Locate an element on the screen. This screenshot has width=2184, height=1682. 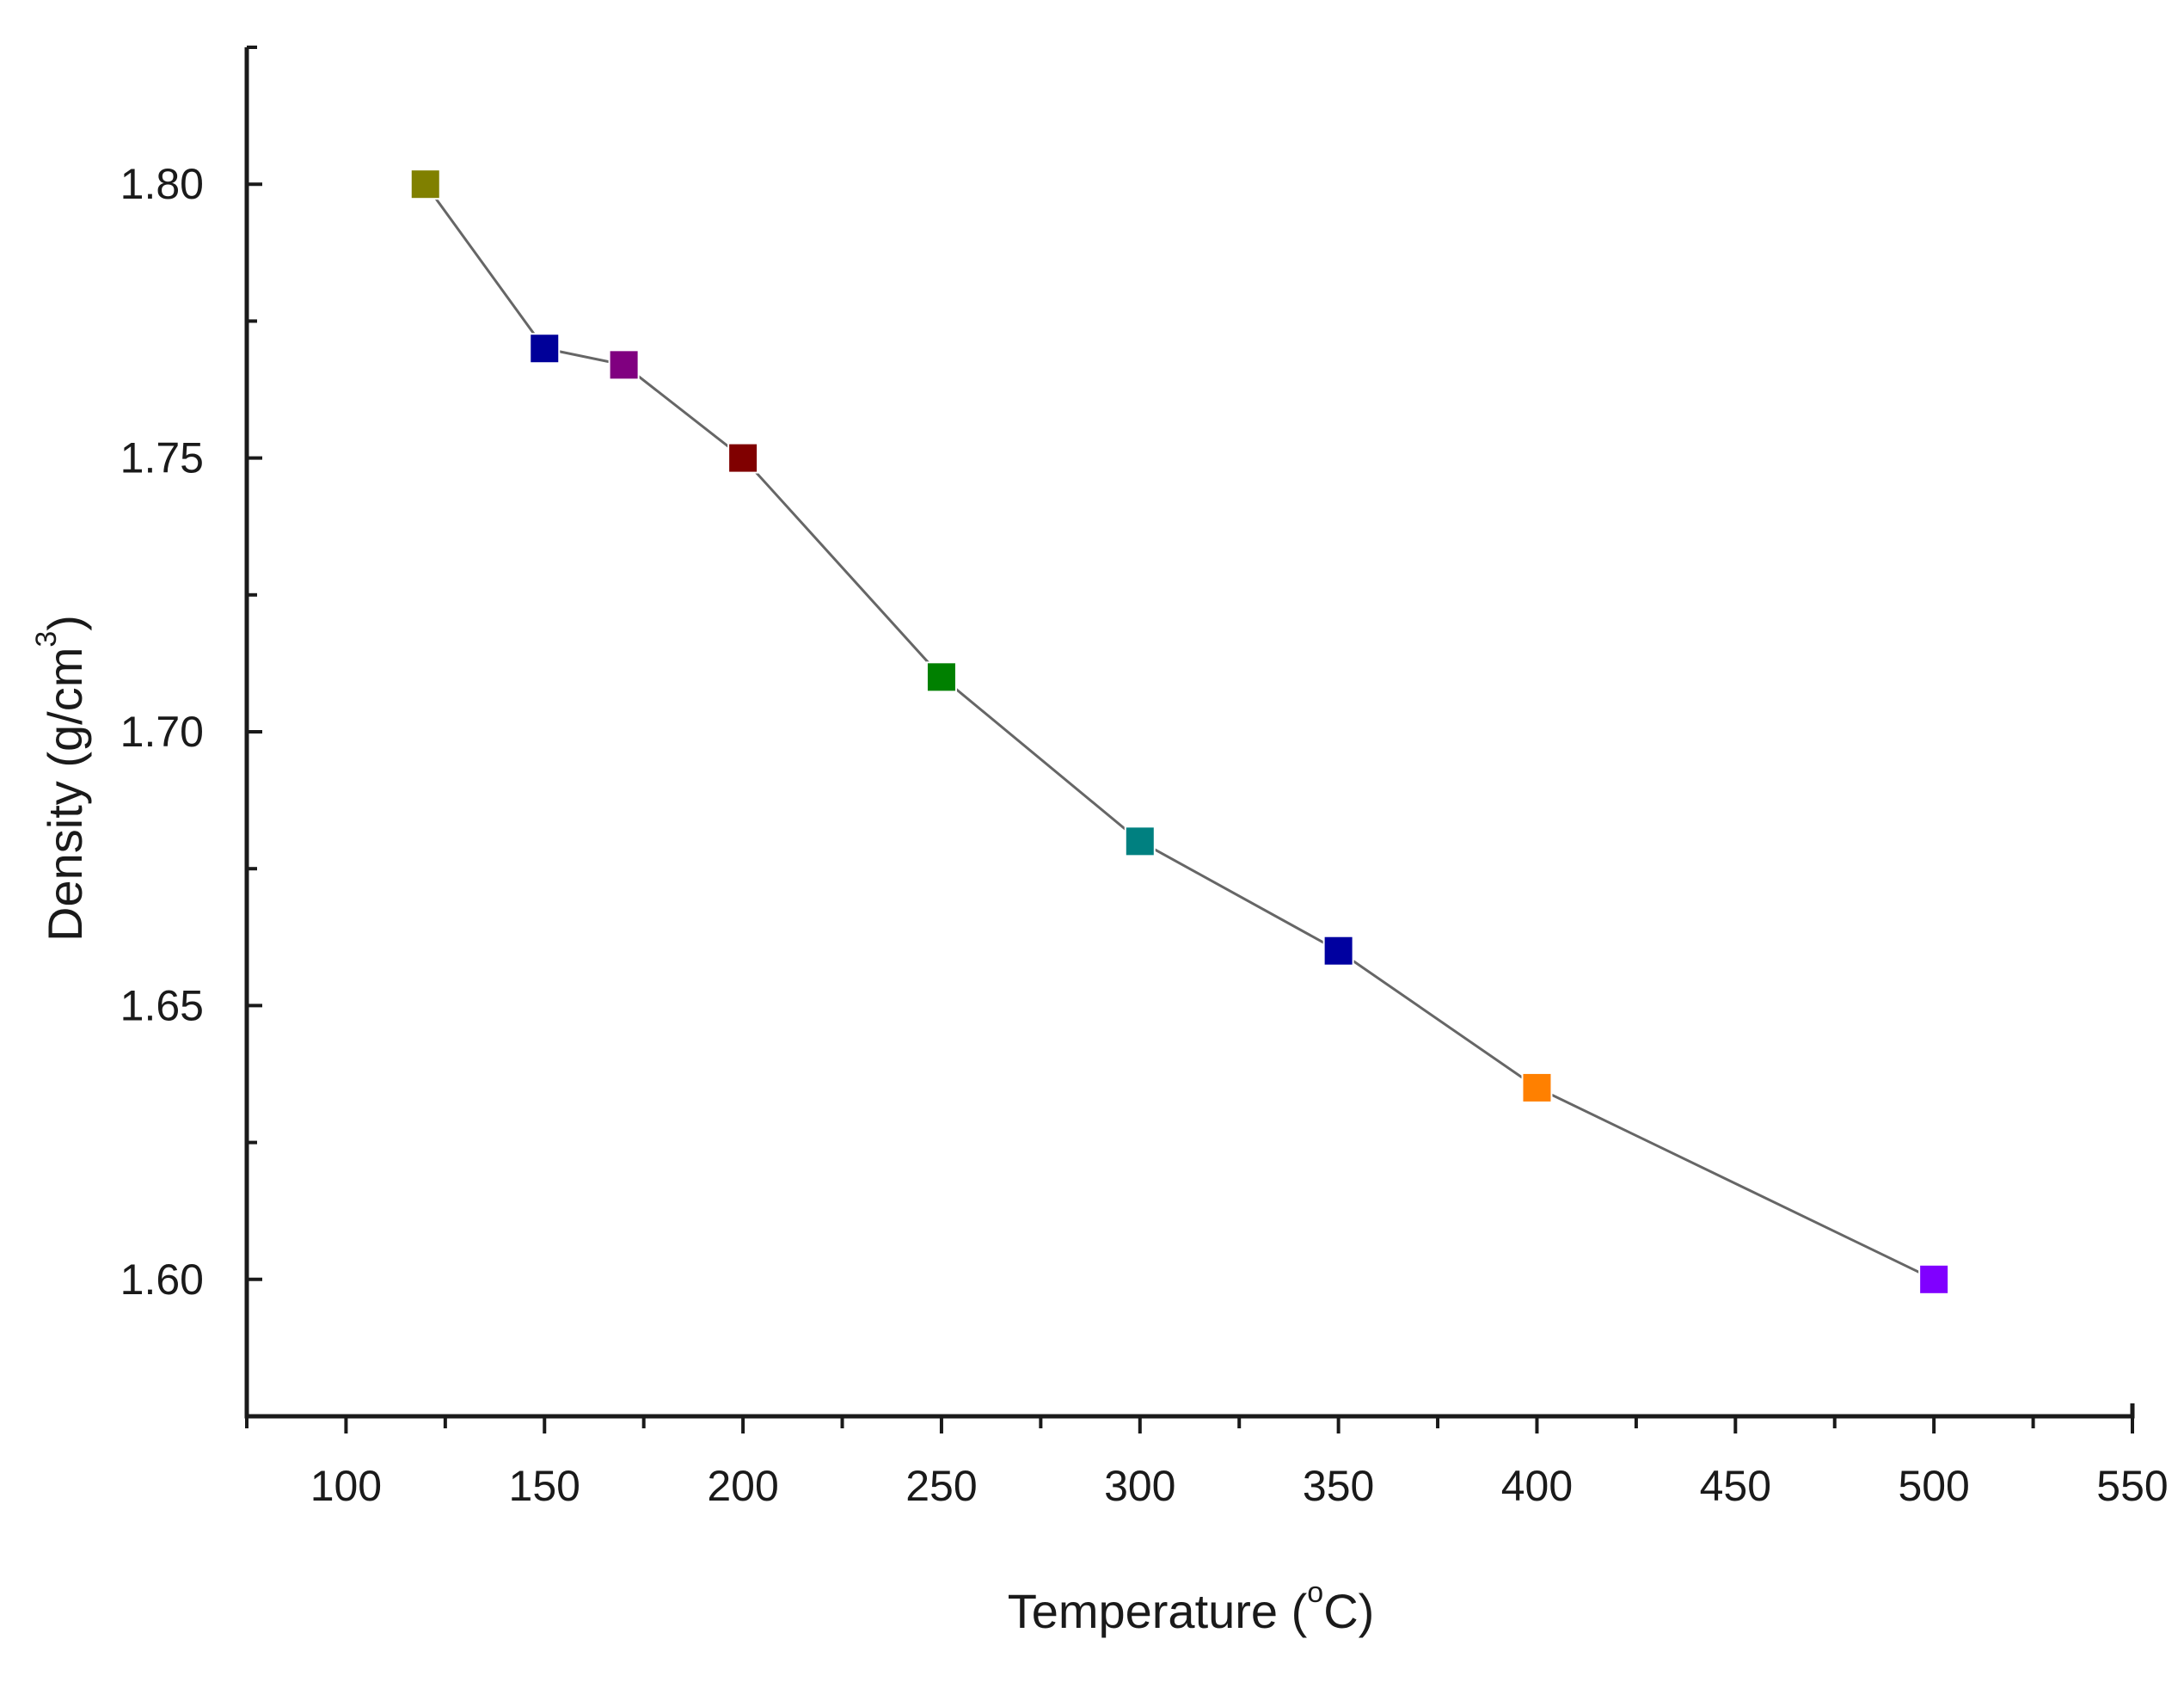
y-axis-title-superscript: 3 is located at coordinates (46, 639).